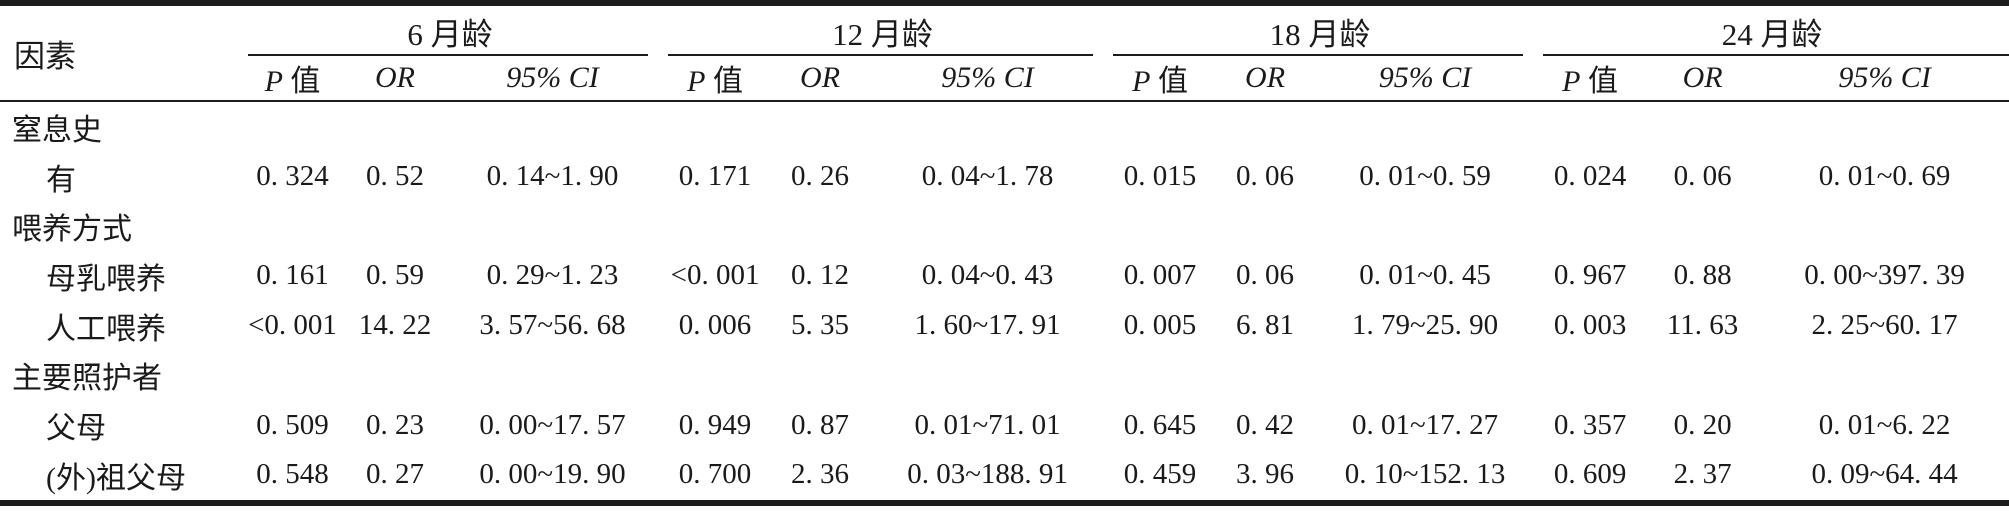 The height and width of the screenshot is (512, 2009). Describe the element at coordinates (1160, 79) in the screenshot. I see `p-value-header-18m: P 值` at that location.